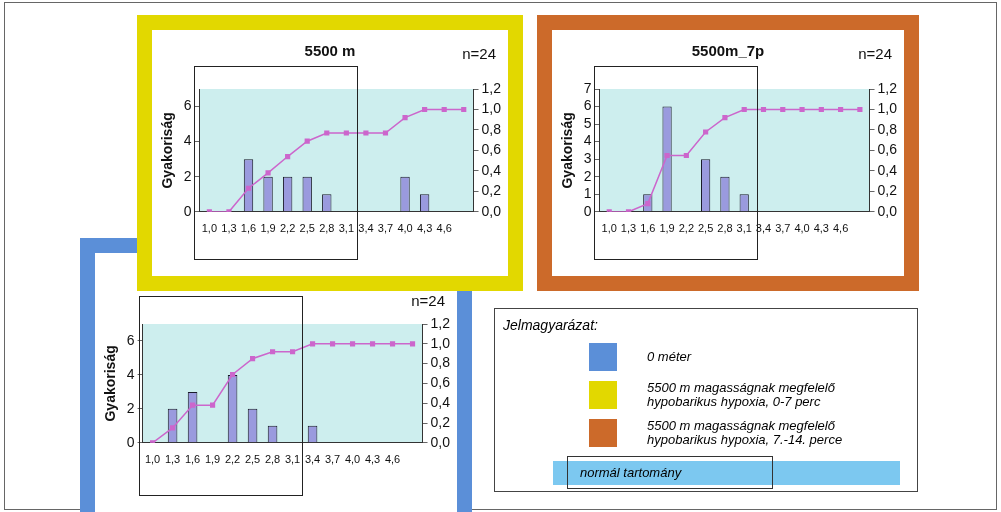 This screenshot has width=1001, height=512. What do you see at coordinates (440, 362) in the screenshot?
I see `y2-tick-label: 0,8` at bounding box center [440, 362].